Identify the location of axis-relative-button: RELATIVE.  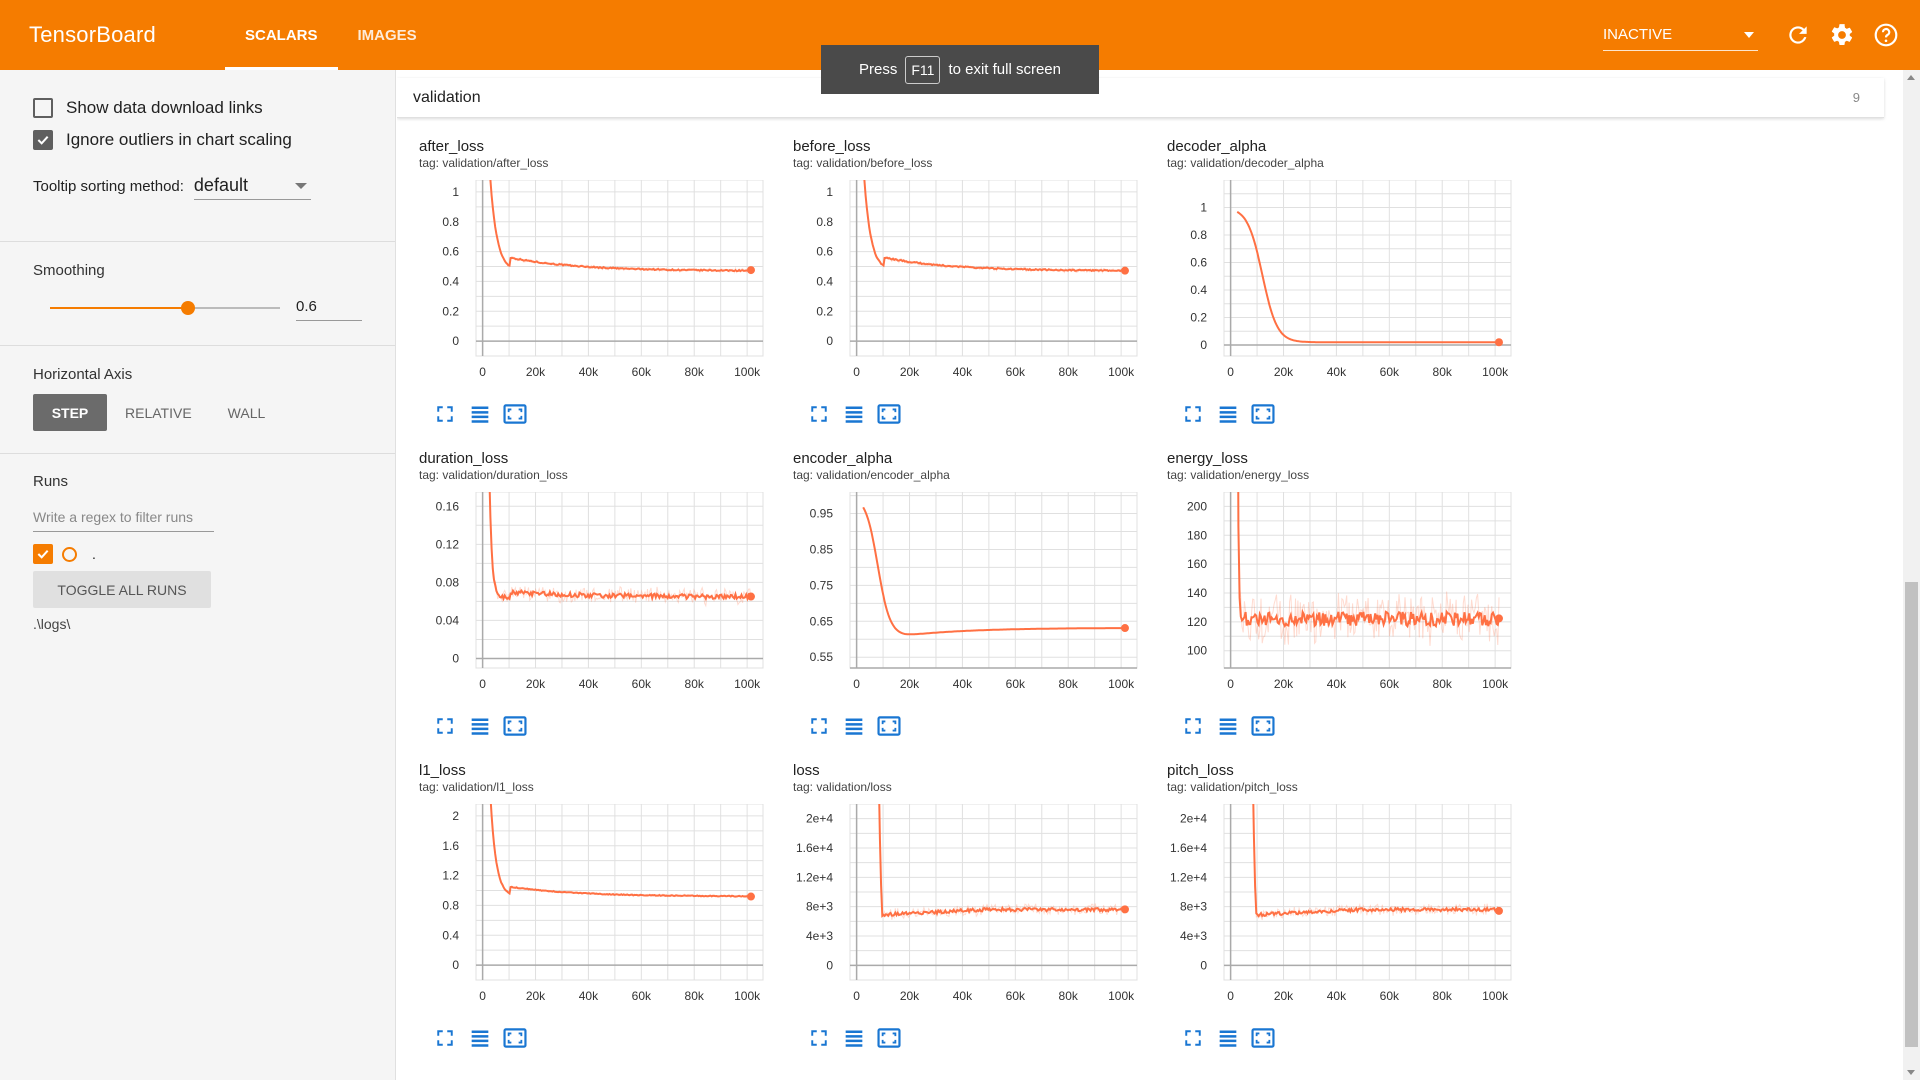
(158, 412).